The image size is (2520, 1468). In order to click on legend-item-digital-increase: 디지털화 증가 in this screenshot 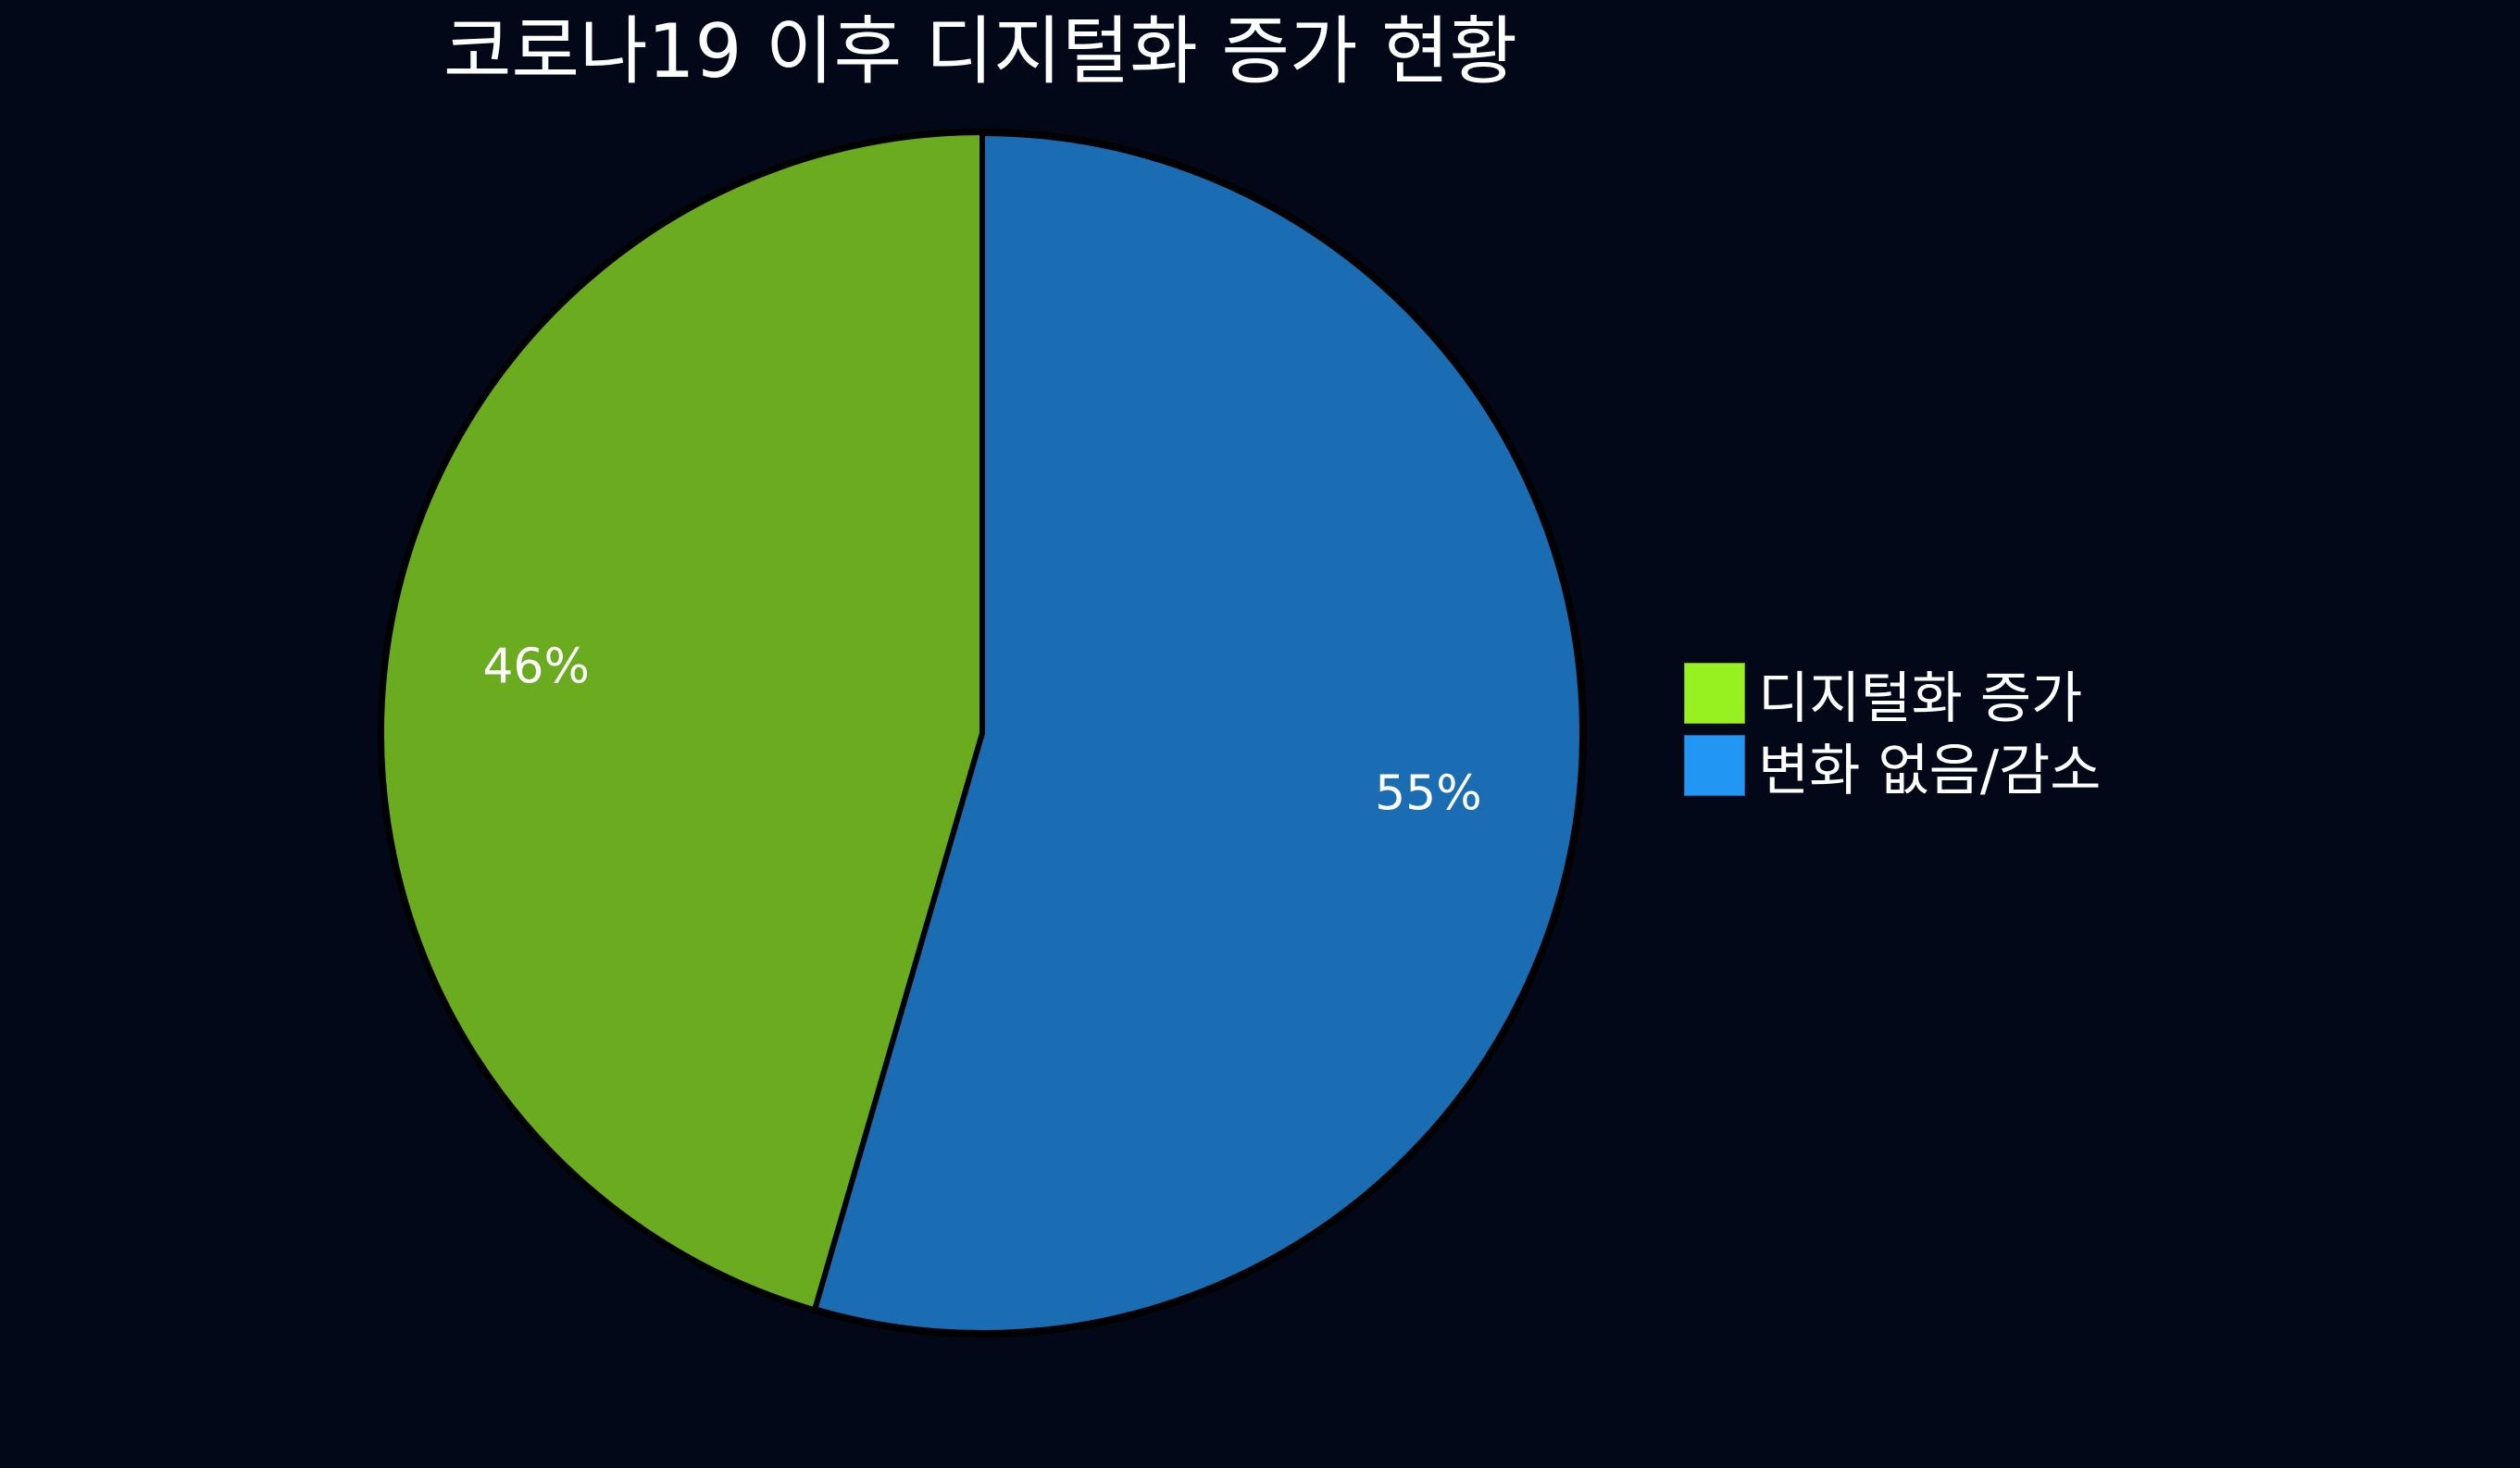, I will do `click(1893, 694)`.